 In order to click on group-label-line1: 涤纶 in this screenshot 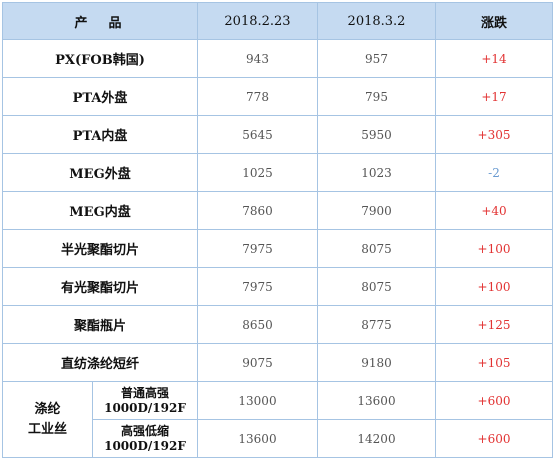, I will do `click(47, 409)`.